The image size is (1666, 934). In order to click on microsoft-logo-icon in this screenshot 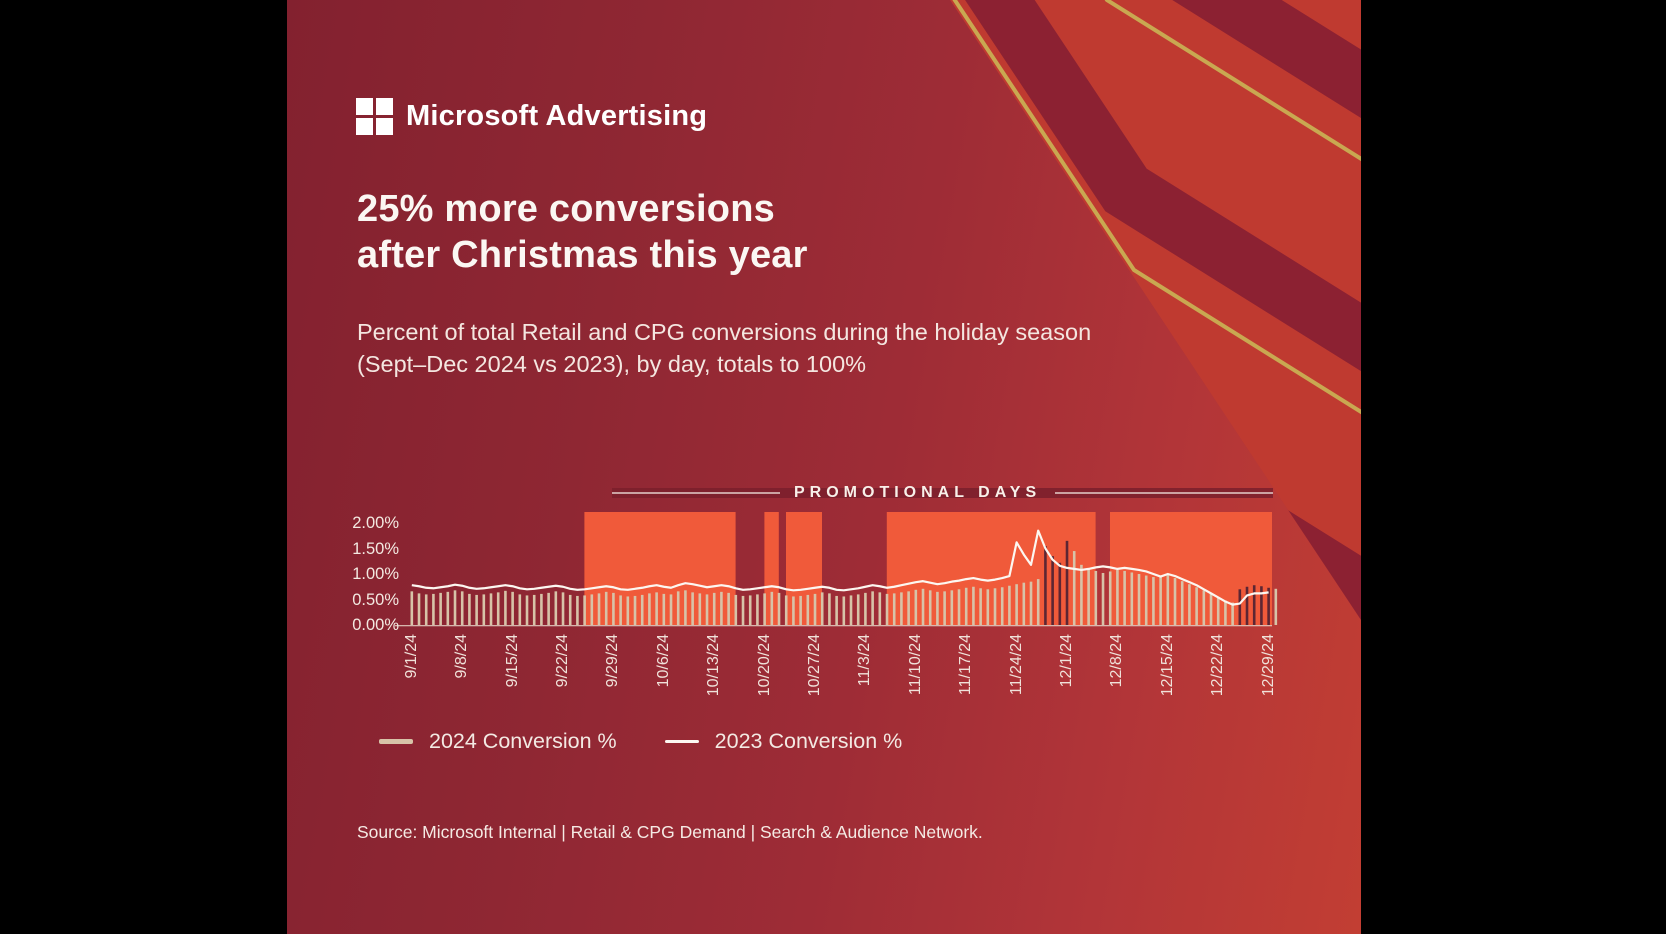, I will do `click(374, 116)`.